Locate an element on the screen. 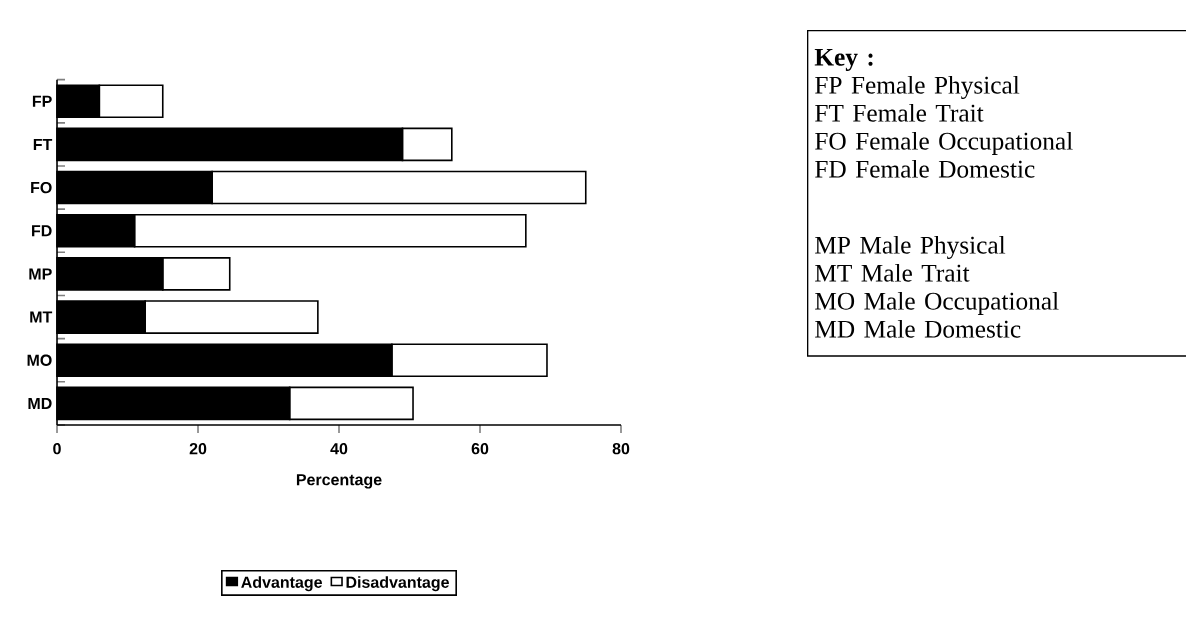 The height and width of the screenshot is (635, 1186). x-tick-label: 0 is located at coordinates (57, 449).